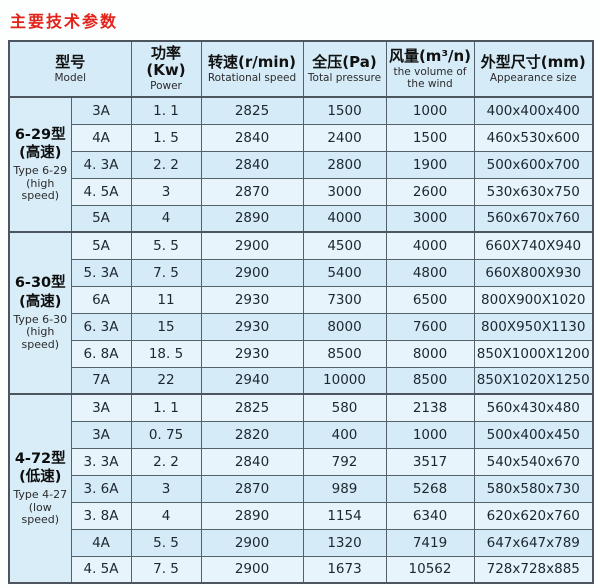 Image resolution: width=600 pixels, height=588 pixels. I want to click on cell-size: 660X740X940, so click(533, 245).